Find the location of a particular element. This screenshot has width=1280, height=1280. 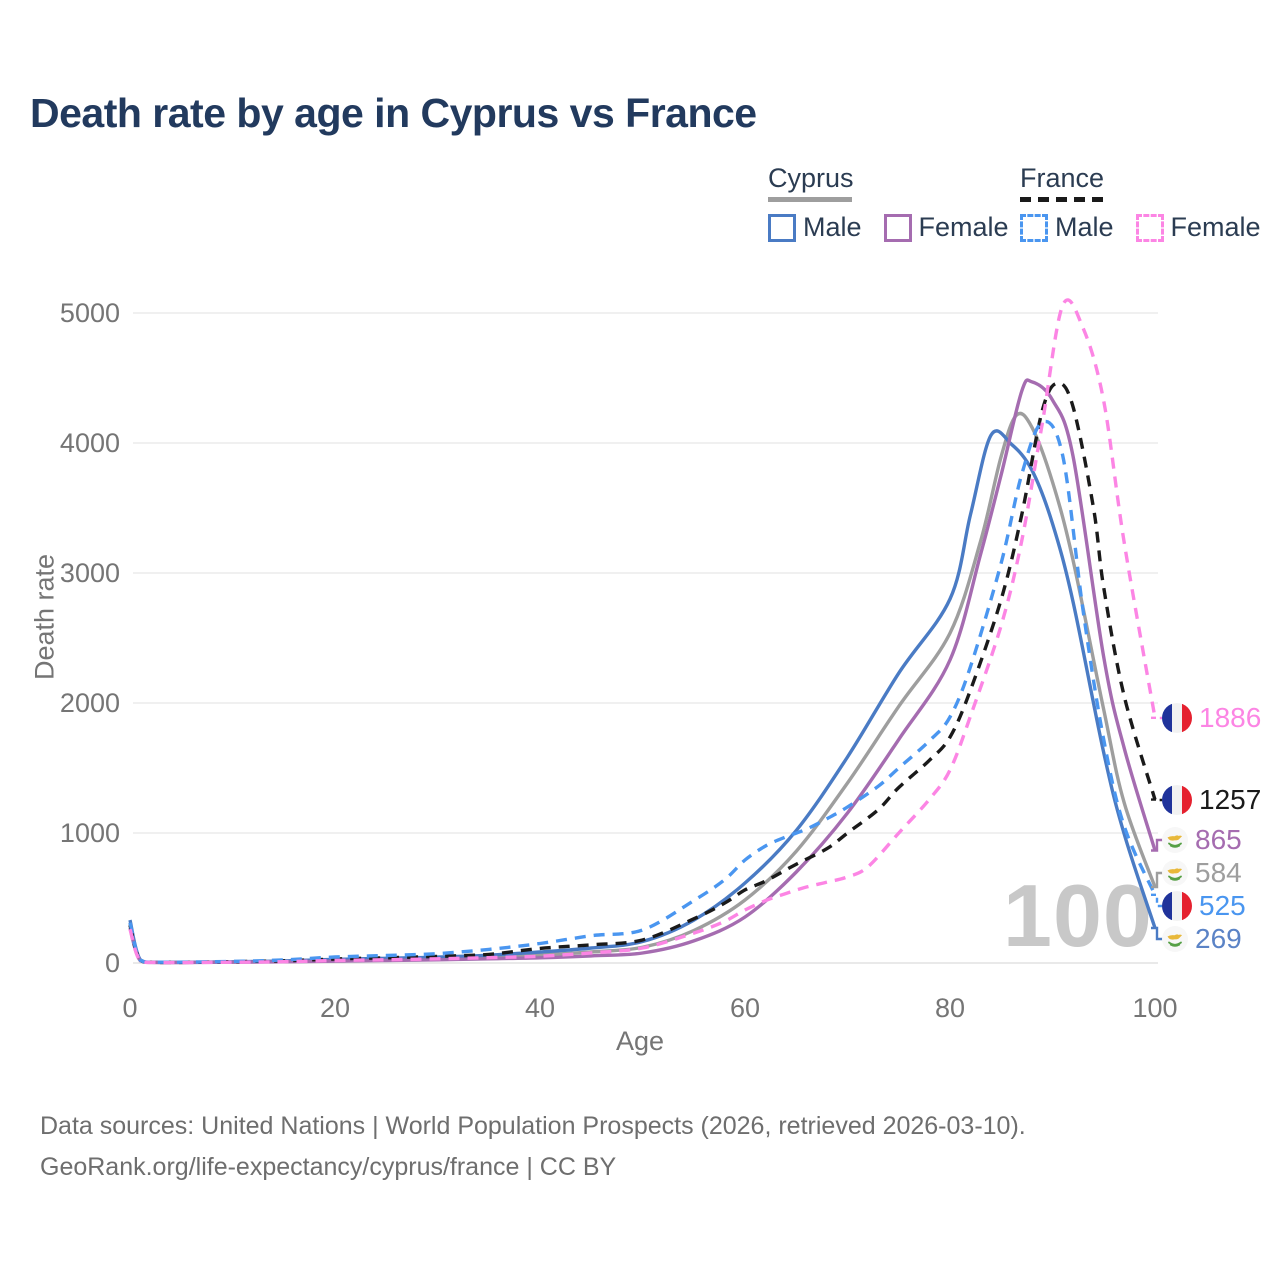

france-female-swatch-icon is located at coordinates (1149, 227).